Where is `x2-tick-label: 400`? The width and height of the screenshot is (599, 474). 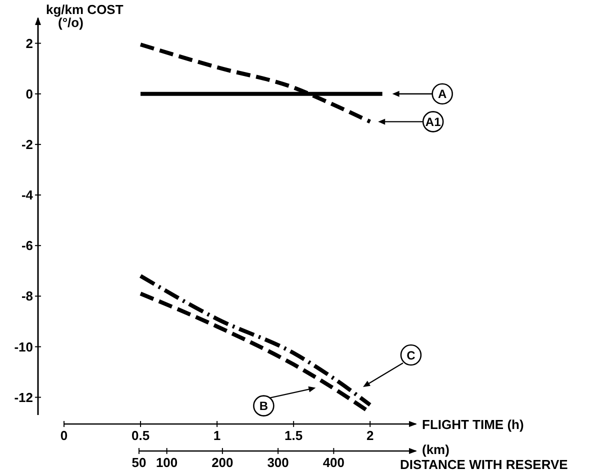
x2-tick-label: 400 is located at coordinates (333, 462).